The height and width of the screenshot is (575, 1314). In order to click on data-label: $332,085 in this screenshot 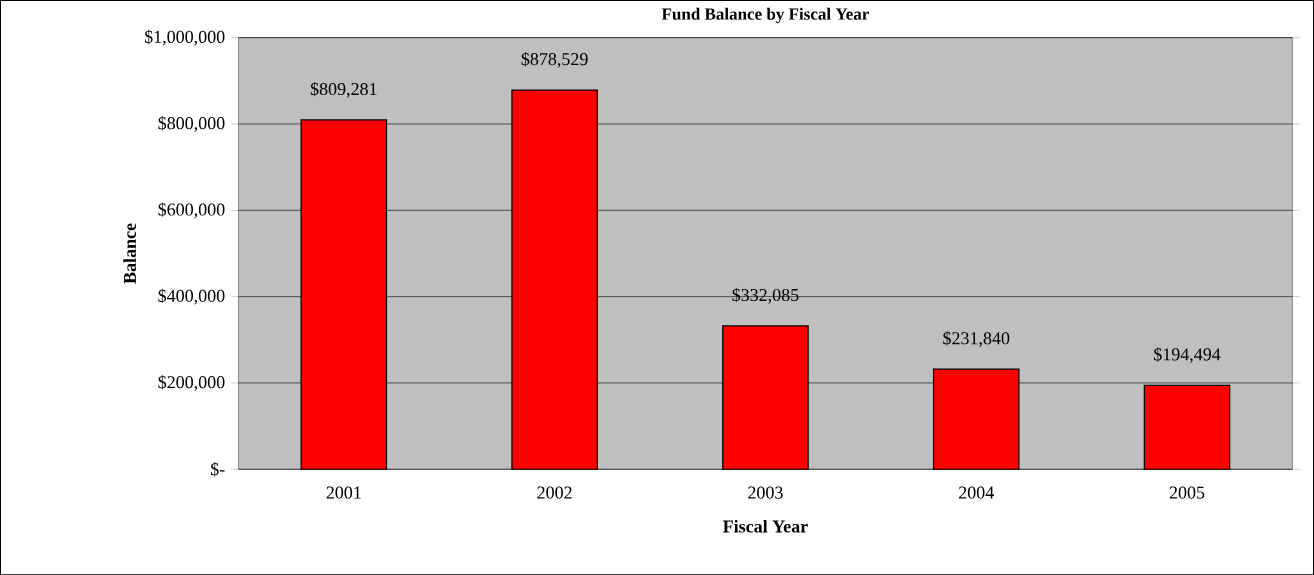, I will do `click(765, 295)`.